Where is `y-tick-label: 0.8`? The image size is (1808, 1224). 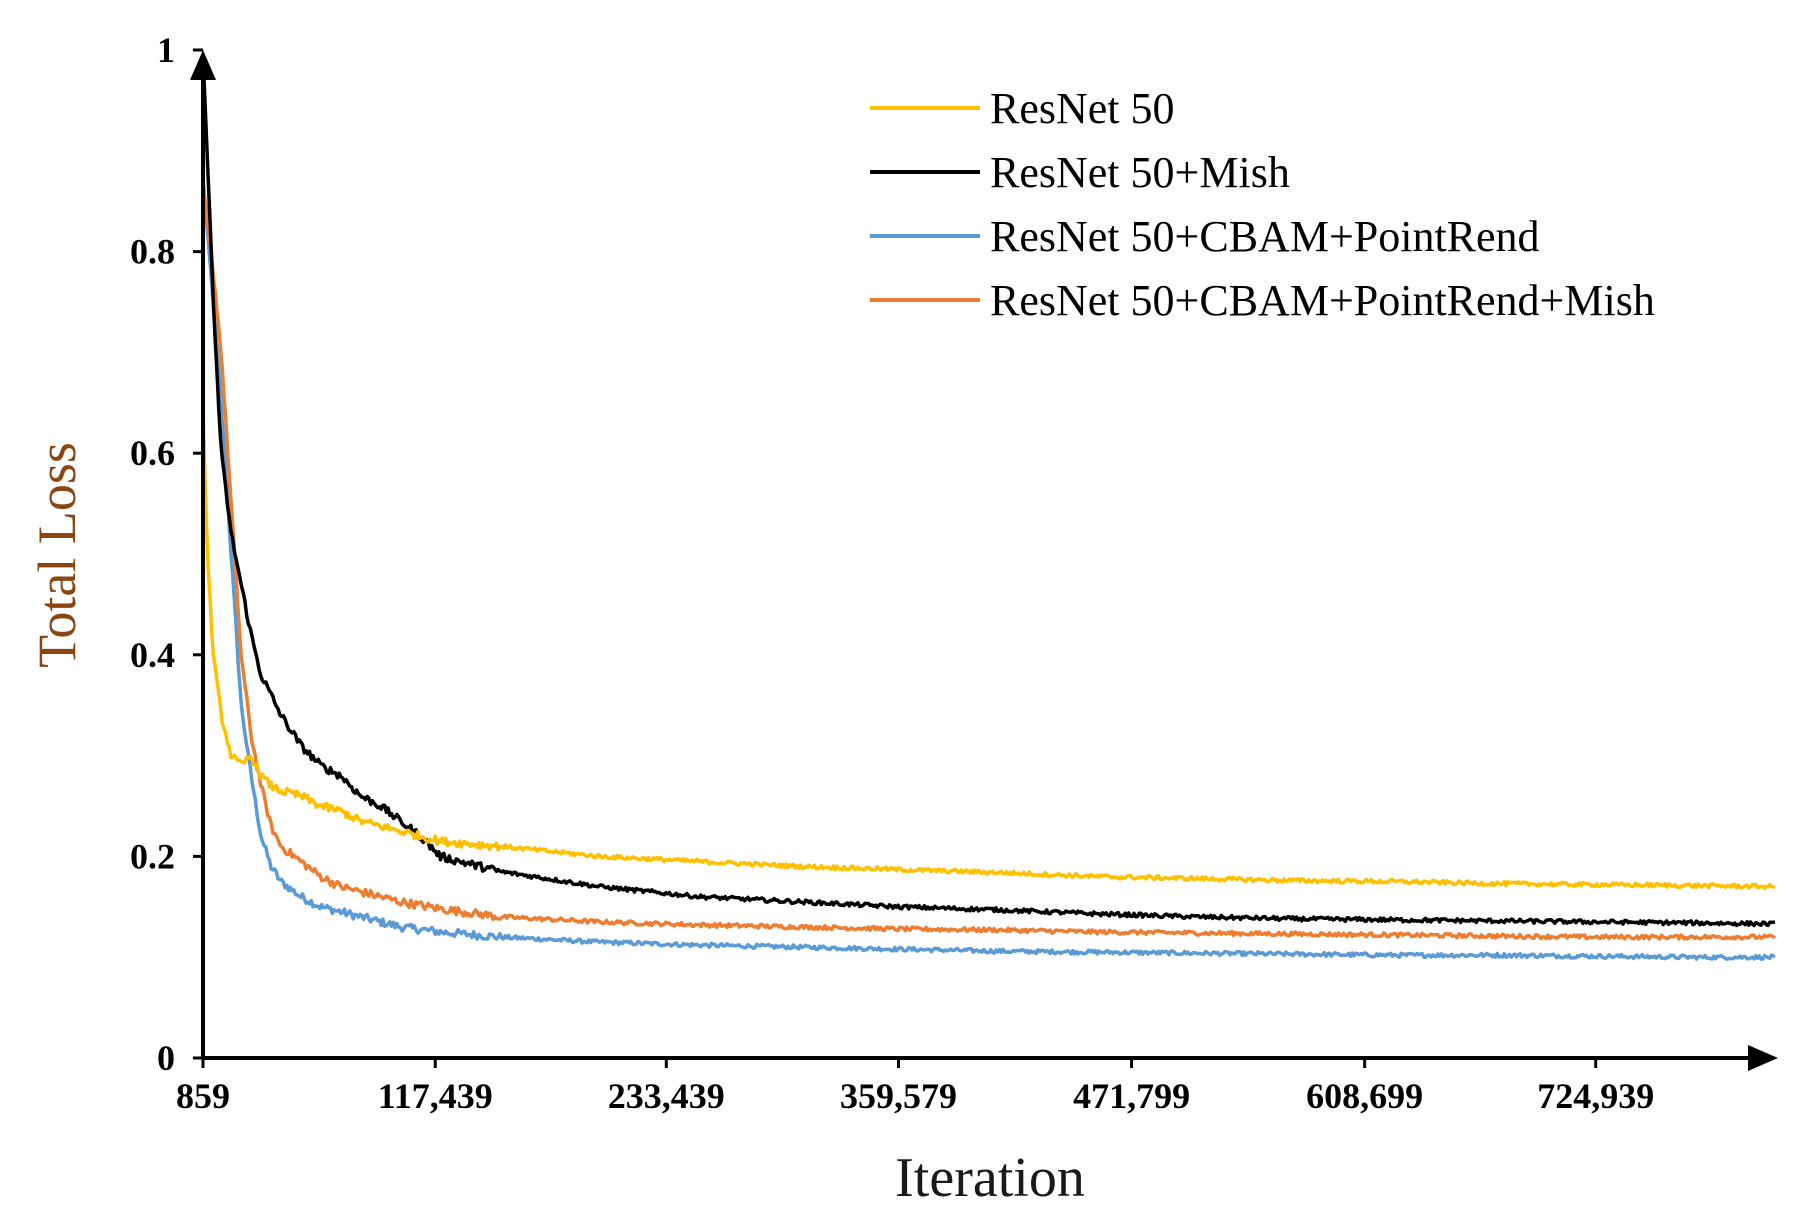 y-tick-label: 0.8 is located at coordinates (152, 252).